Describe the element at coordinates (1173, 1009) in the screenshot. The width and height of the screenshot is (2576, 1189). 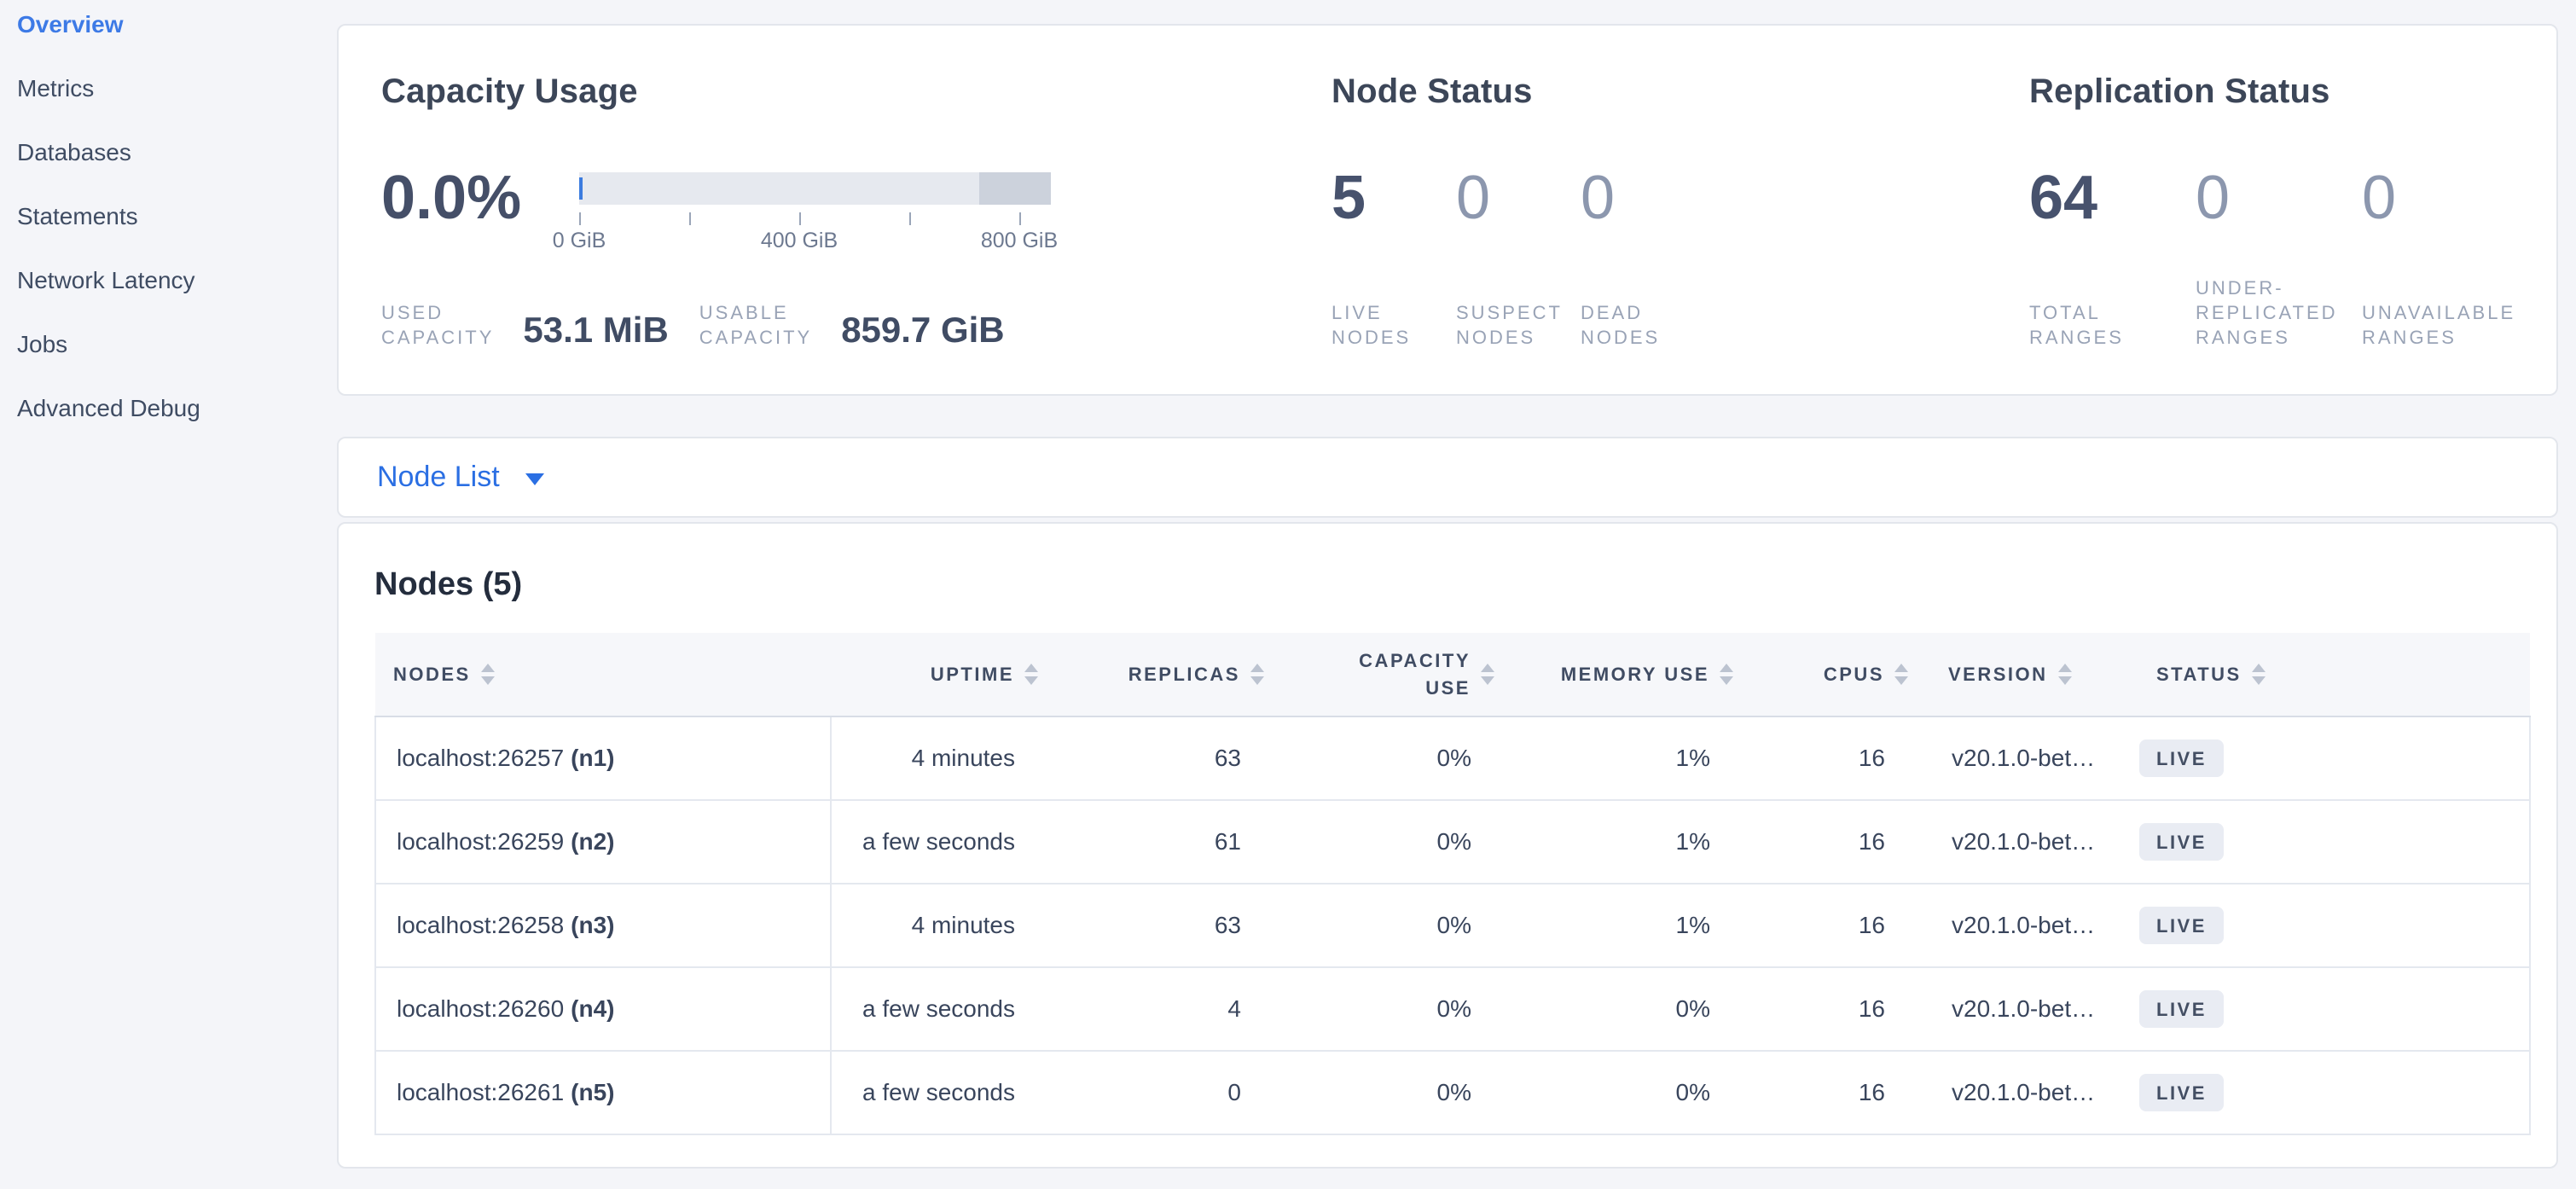
I see `replicas-cell: 4` at that location.